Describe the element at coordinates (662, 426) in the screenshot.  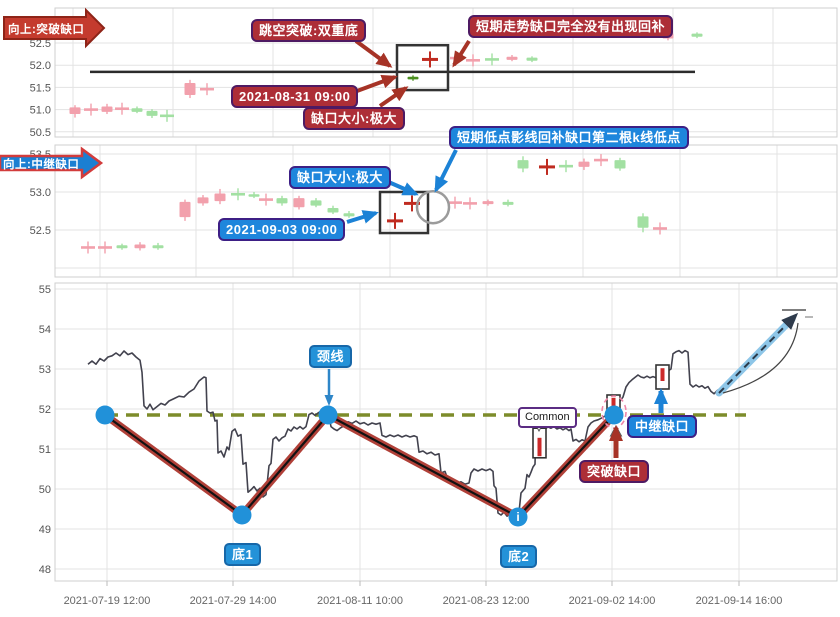
I see `annotation-continuation-gap: 中继缺口` at that location.